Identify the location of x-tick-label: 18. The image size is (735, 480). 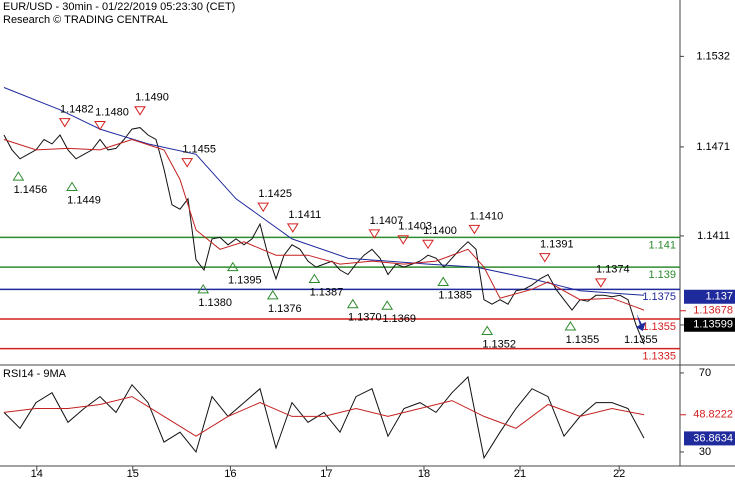
(424, 474).